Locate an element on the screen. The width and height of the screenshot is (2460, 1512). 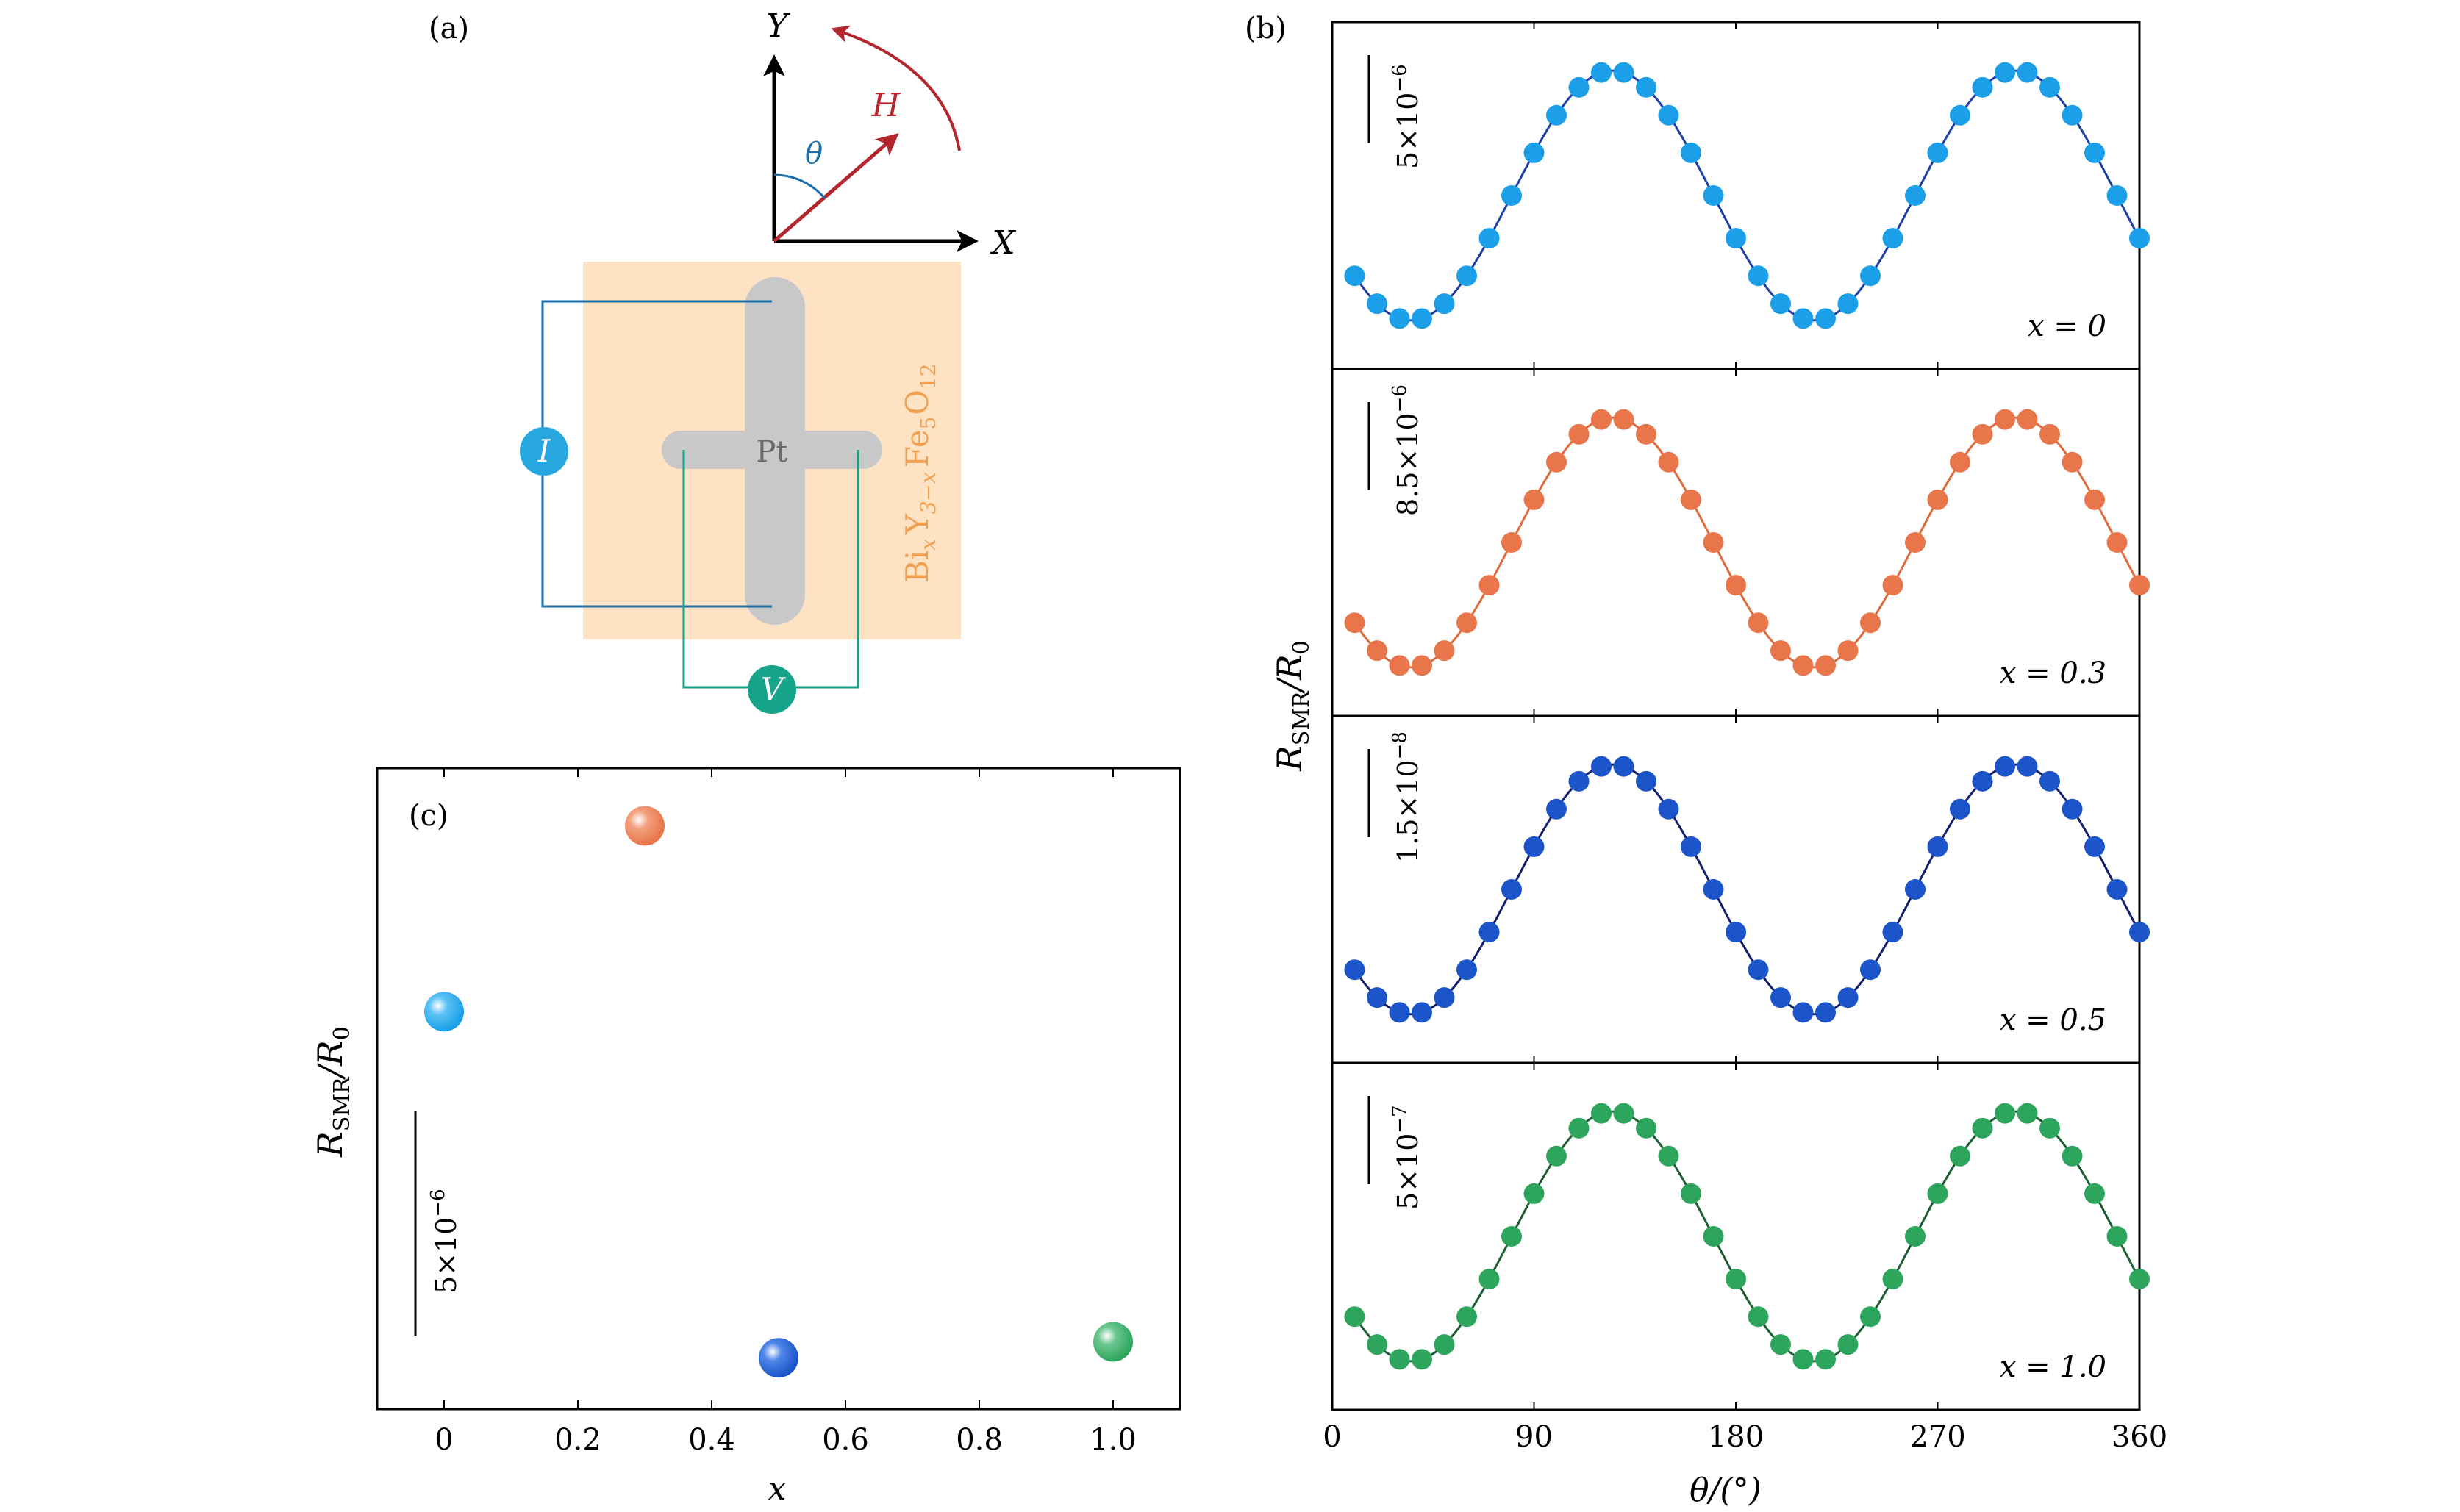
panel-c-frame is located at coordinates (778, 1089).